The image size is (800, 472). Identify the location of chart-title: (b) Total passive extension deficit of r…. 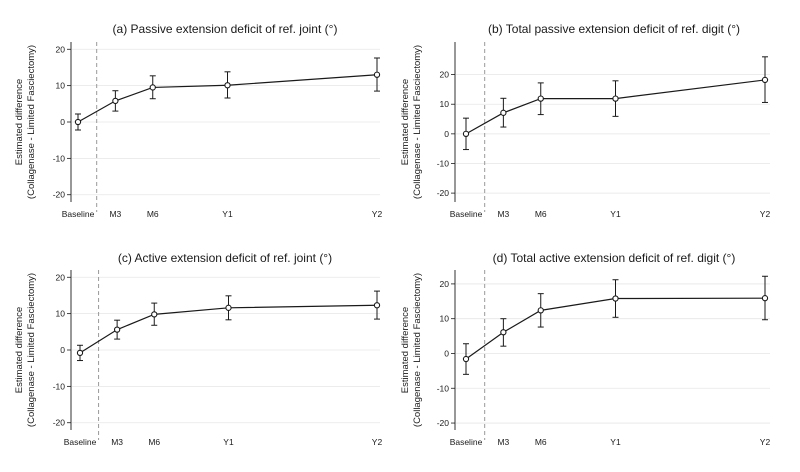
(614, 29).